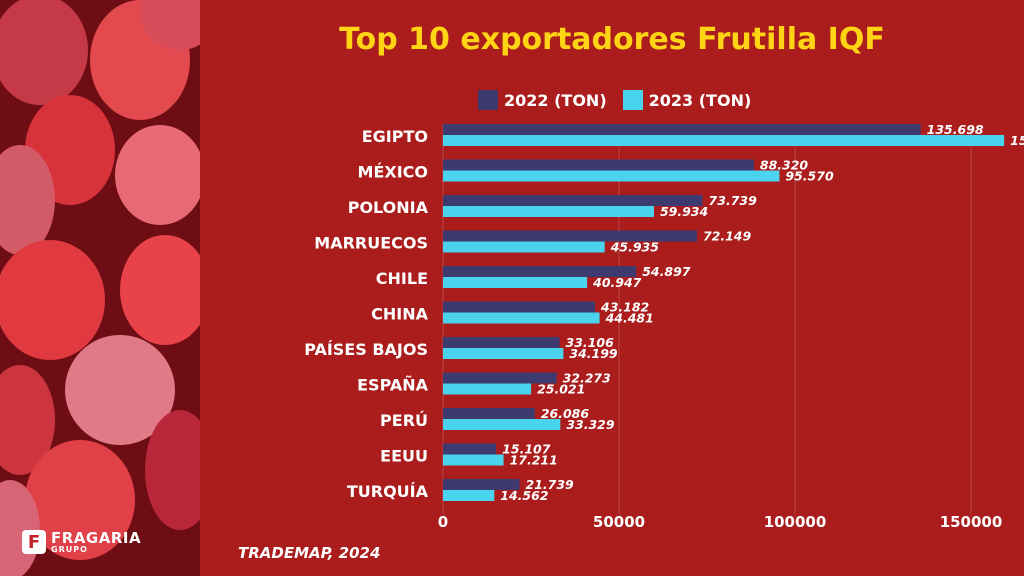  What do you see at coordinates (534, 460) in the screenshot?
I see `data-label: 17.211` at bounding box center [534, 460].